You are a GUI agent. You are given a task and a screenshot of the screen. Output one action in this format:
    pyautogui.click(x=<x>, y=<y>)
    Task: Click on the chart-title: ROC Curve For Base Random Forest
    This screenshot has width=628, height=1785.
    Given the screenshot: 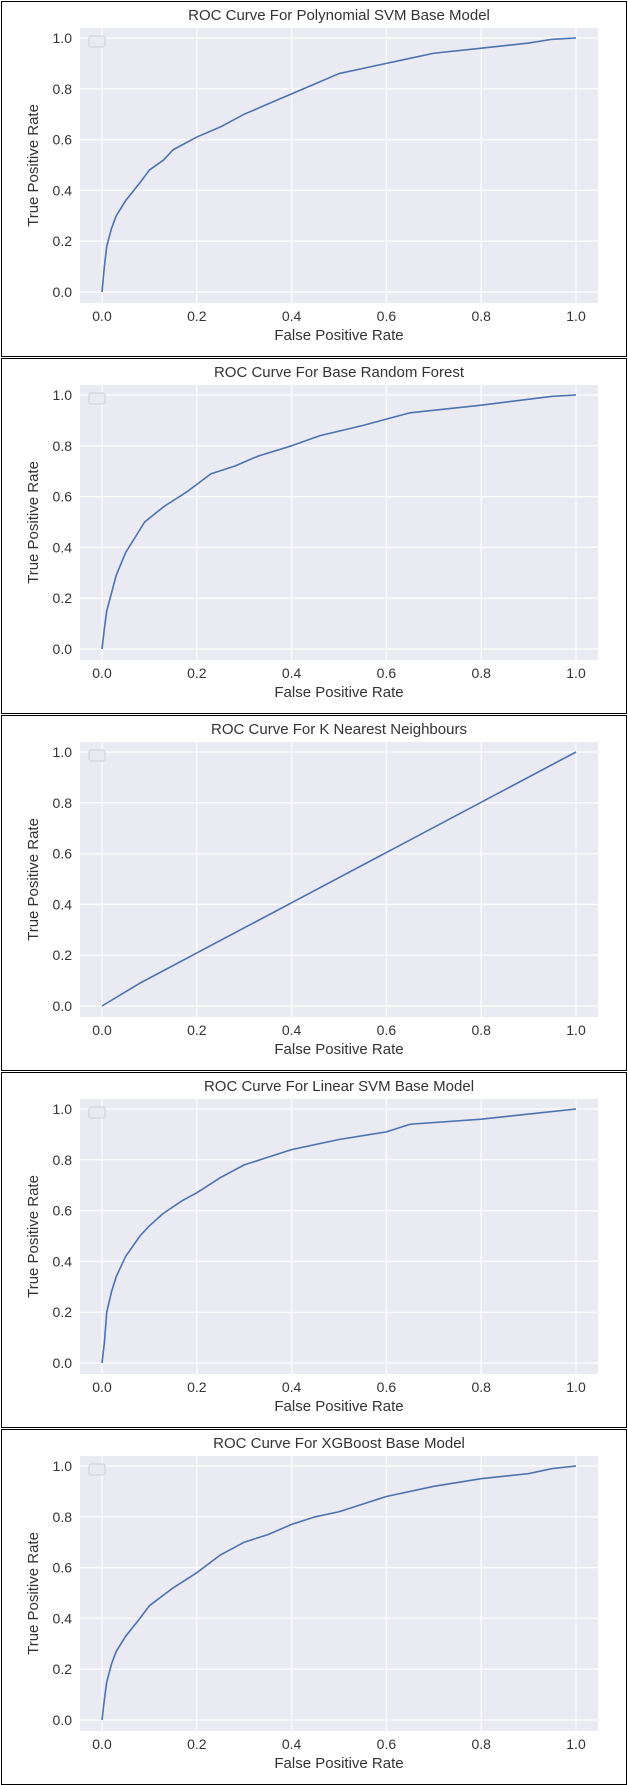 What is the action you would take?
    pyautogui.click(x=339, y=372)
    